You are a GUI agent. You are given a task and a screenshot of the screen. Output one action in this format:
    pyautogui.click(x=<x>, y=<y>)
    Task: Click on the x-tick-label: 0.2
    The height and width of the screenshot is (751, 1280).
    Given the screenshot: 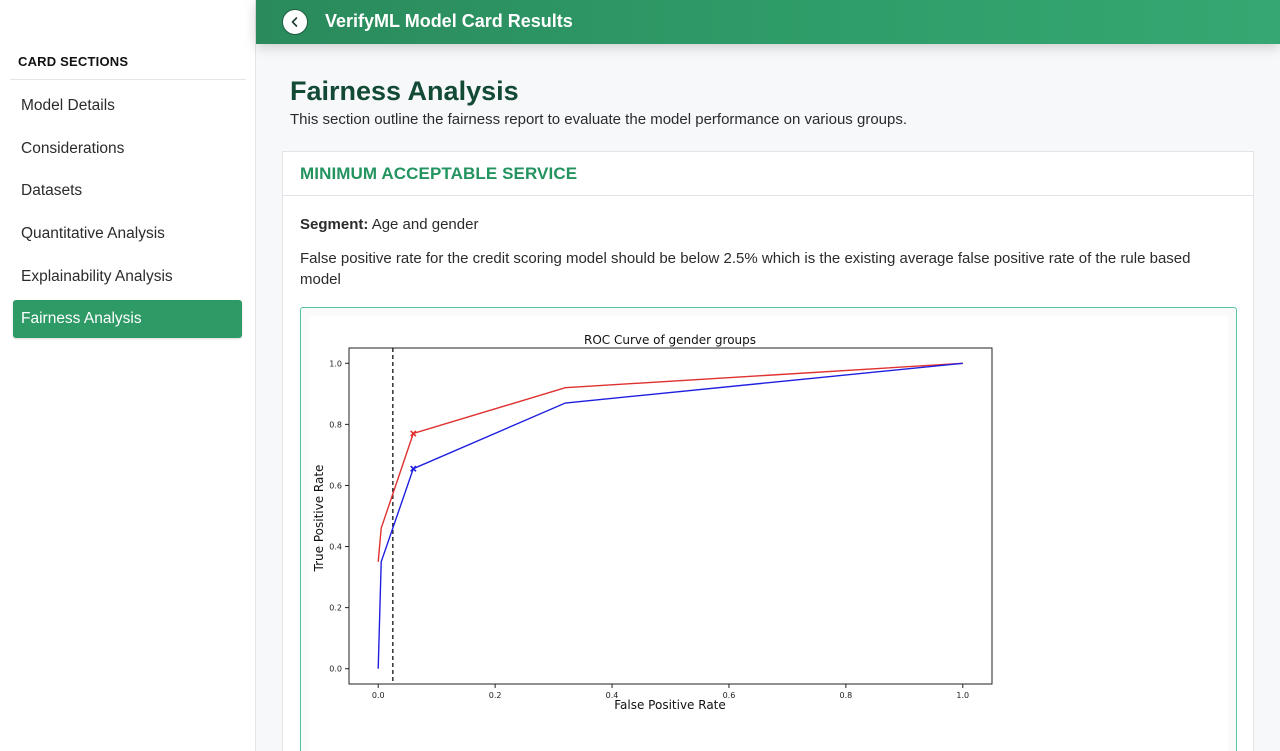 What is the action you would take?
    pyautogui.click(x=495, y=695)
    